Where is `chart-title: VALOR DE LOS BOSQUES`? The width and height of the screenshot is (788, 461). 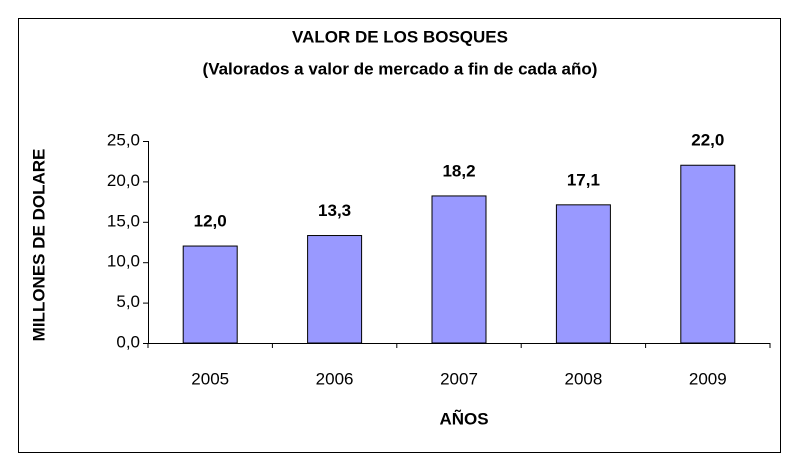 chart-title: VALOR DE LOS BOSQUES is located at coordinates (400, 36).